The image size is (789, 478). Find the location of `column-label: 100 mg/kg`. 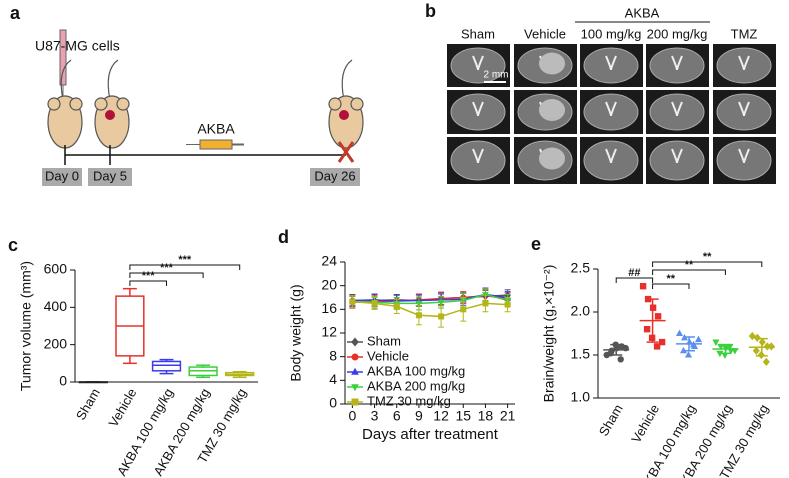

column-label: 100 mg/kg is located at coordinates (611, 33).